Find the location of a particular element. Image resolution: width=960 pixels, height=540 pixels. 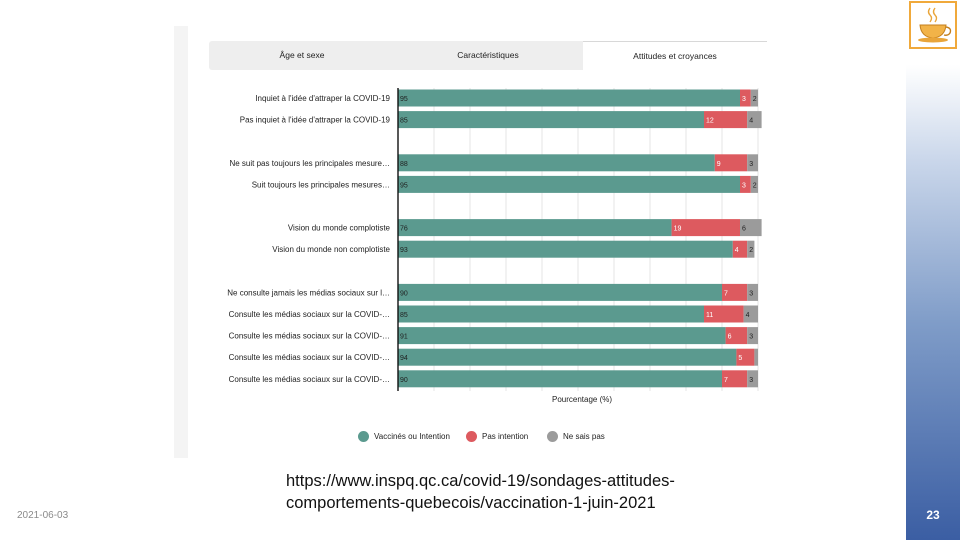

page-number: 23 is located at coordinates (933, 515).